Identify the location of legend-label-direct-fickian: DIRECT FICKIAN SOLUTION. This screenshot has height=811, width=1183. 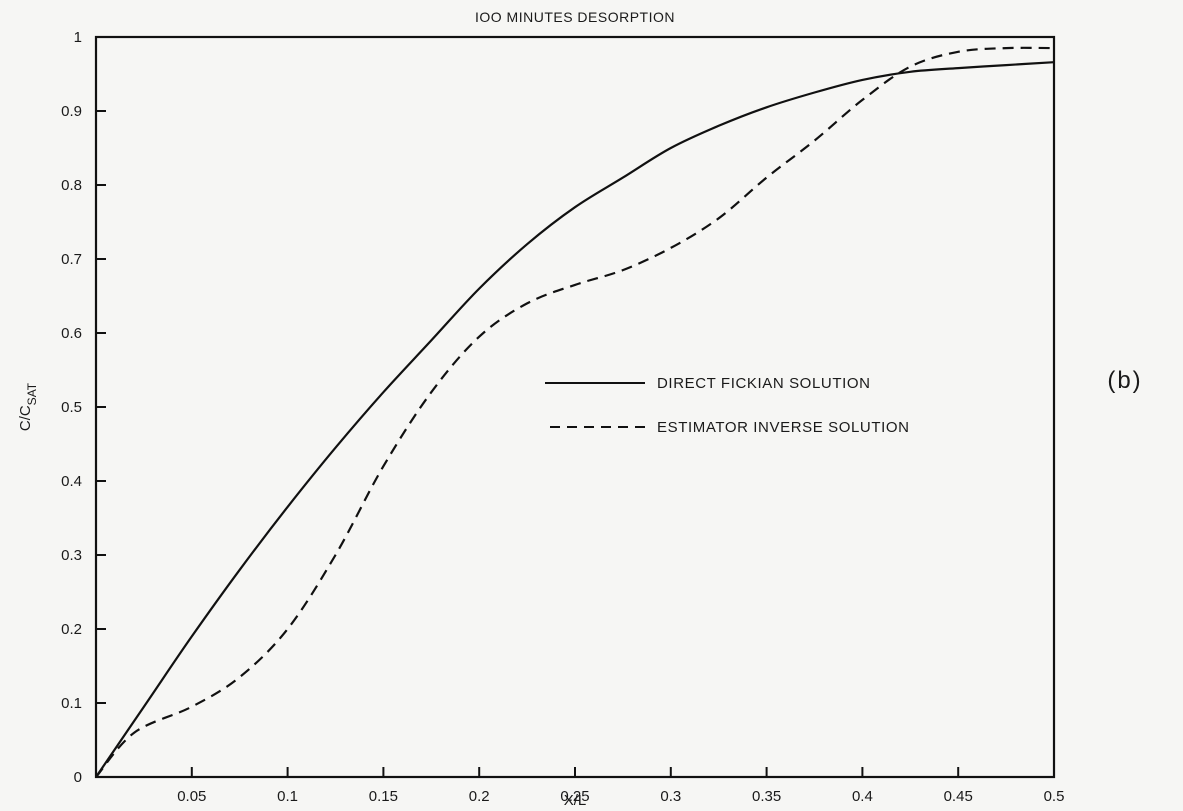
(764, 383).